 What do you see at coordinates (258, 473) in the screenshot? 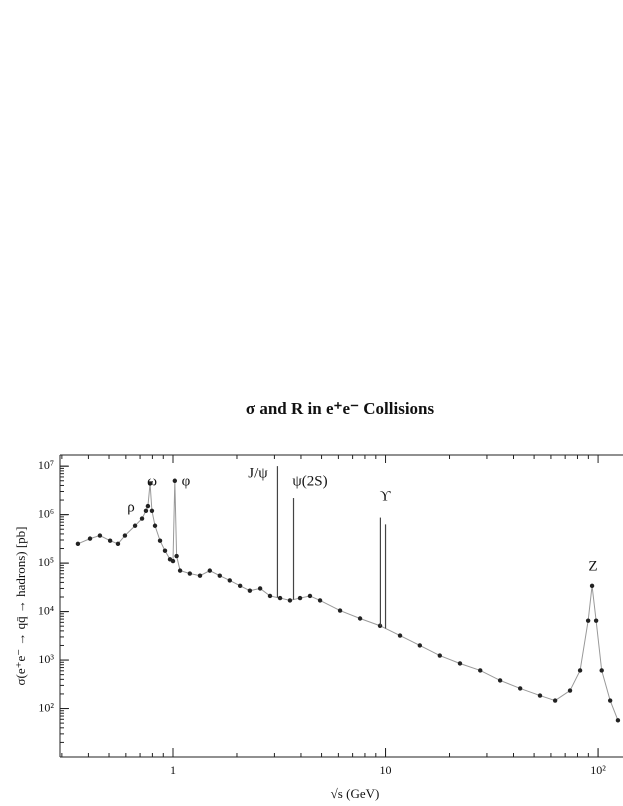
I see `resonance-label: J/ψ` at bounding box center [258, 473].